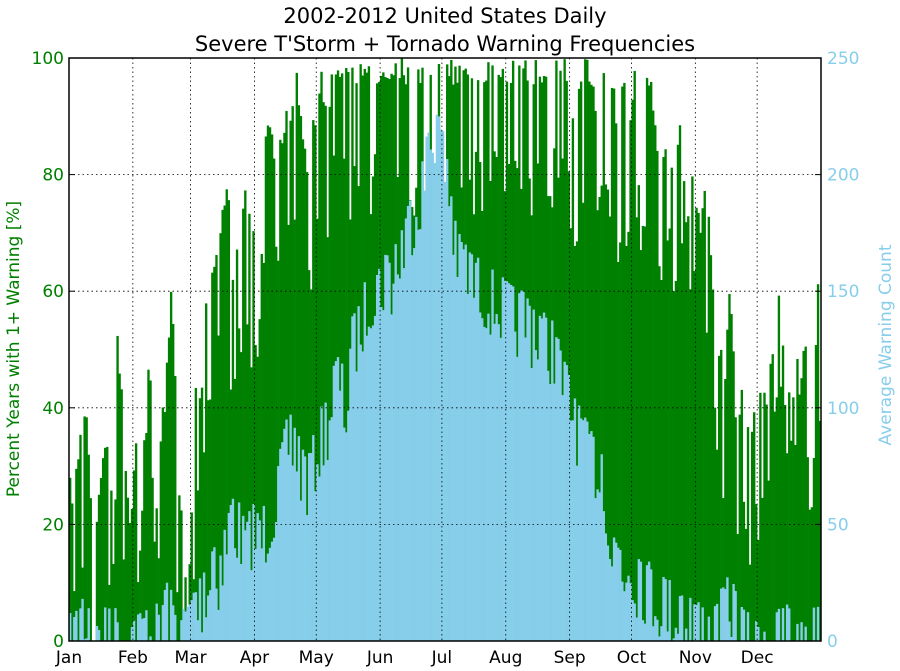 The width and height of the screenshot is (900, 671). What do you see at coordinates (843, 59) in the screenshot?
I see `right-tick-label: 250` at bounding box center [843, 59].